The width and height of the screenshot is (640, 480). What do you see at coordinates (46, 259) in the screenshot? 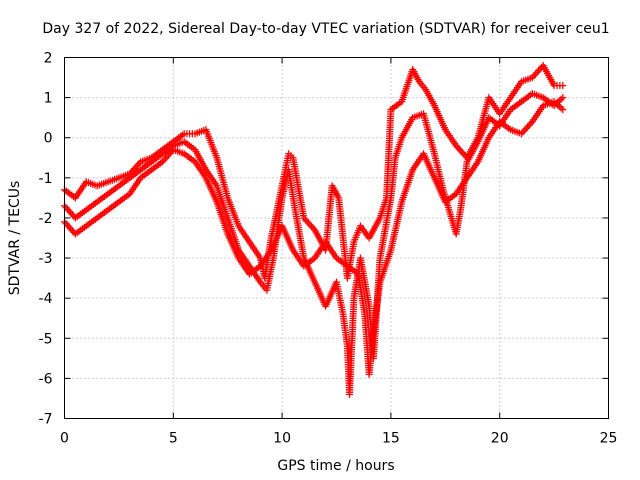
I see `y-tick-label: -3` at bounding box center [46, 259].